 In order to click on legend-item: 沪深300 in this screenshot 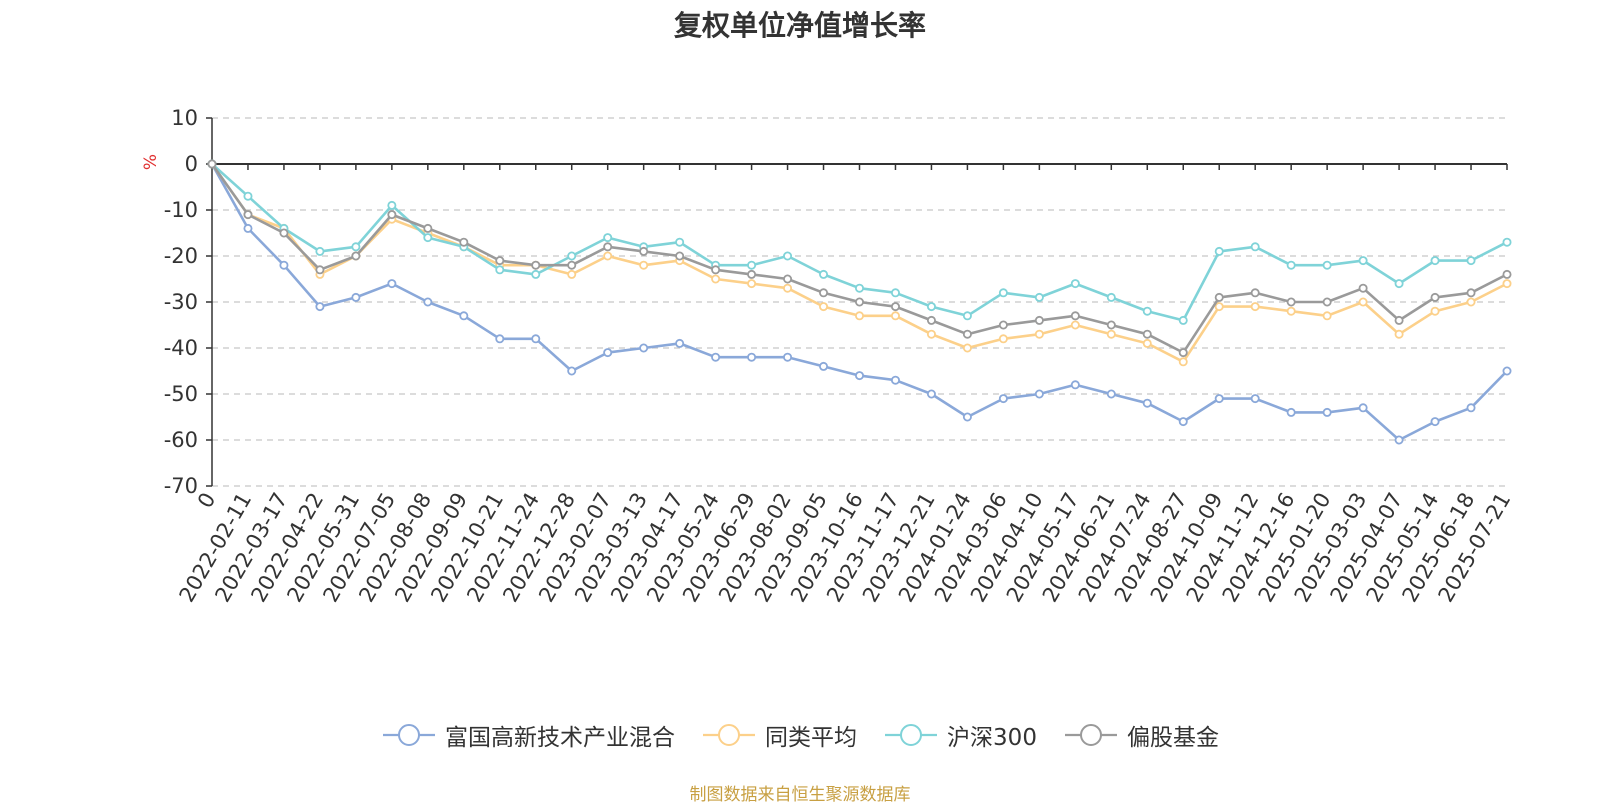, I will do `click(960, 735)`.